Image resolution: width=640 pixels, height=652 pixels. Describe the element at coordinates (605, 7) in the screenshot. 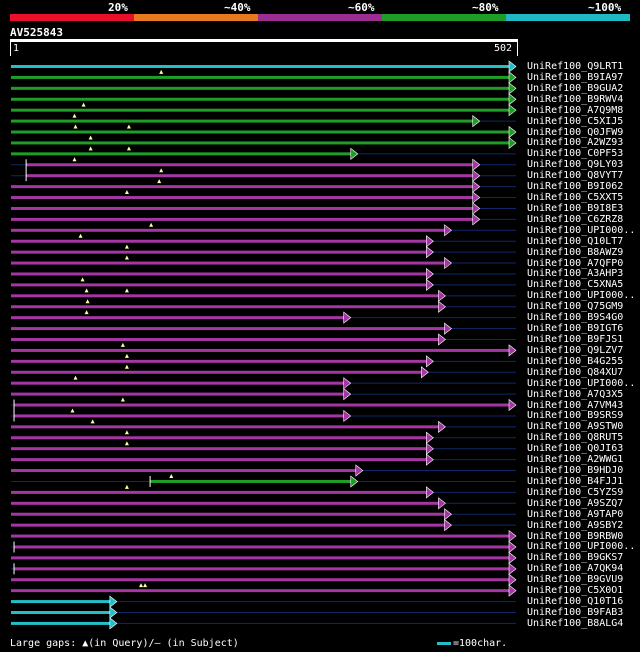

I see `legend-label: ~100%` at that location.